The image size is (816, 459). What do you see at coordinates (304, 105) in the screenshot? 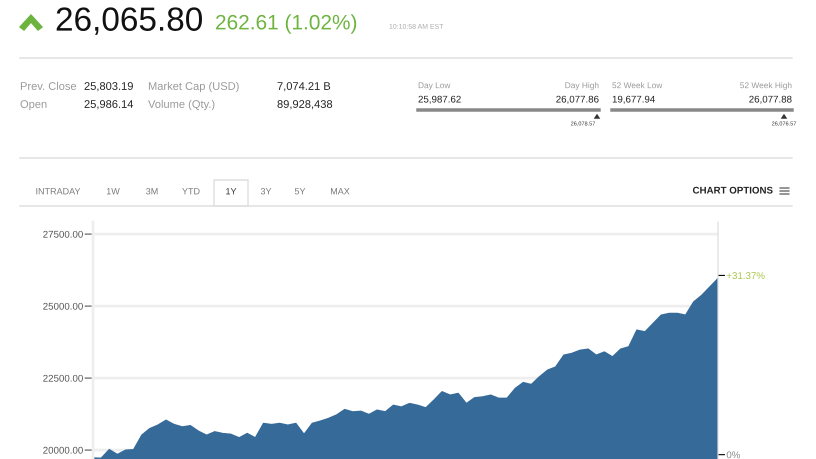
I see `text: 89,928,438` at bounding box center [304, 105].